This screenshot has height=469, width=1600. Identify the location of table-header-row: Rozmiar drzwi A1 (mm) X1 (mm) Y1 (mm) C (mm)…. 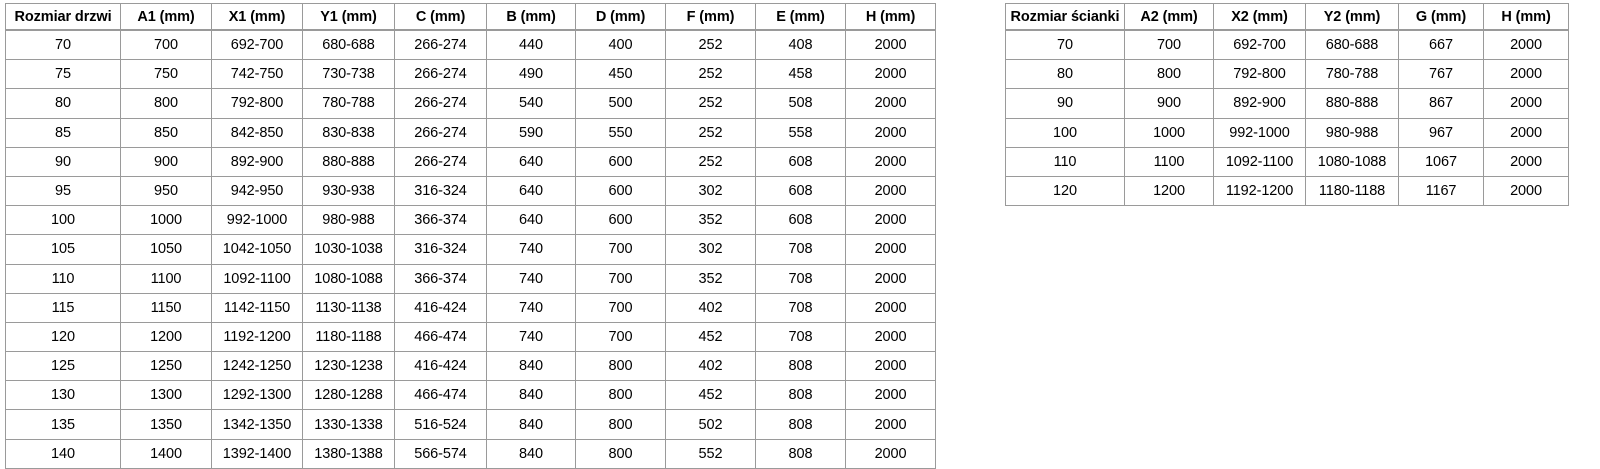
(470, 17).